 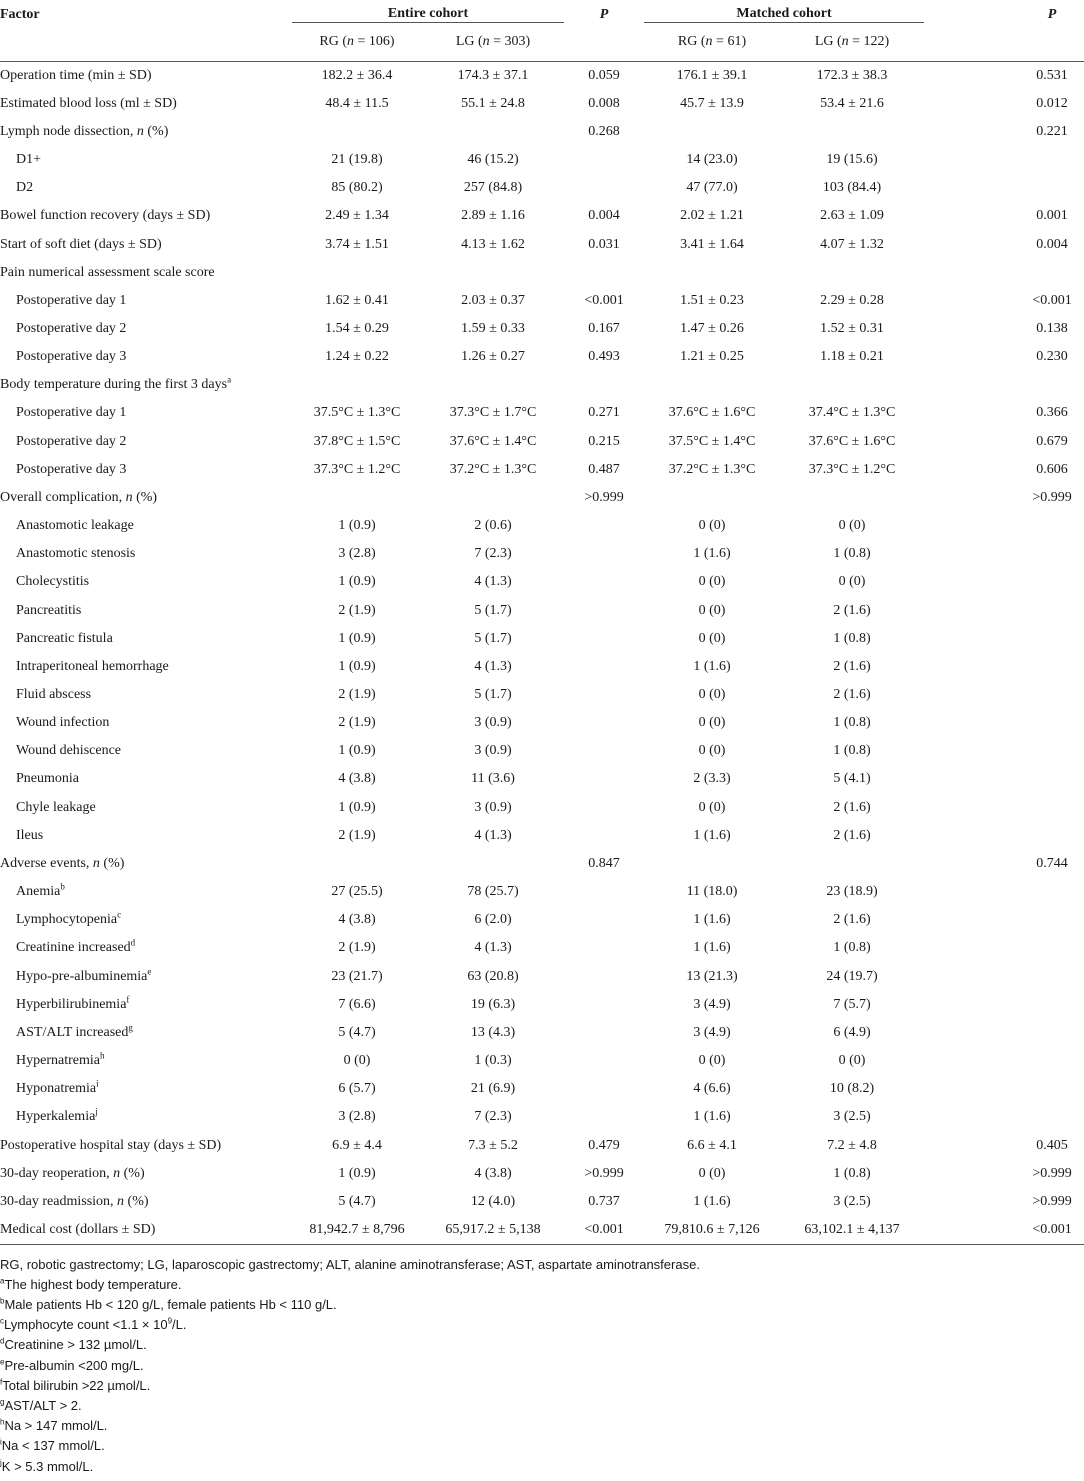 I want to click on table-cell: 37.6°C ± 1.4°C, so click(x=493, y=442).